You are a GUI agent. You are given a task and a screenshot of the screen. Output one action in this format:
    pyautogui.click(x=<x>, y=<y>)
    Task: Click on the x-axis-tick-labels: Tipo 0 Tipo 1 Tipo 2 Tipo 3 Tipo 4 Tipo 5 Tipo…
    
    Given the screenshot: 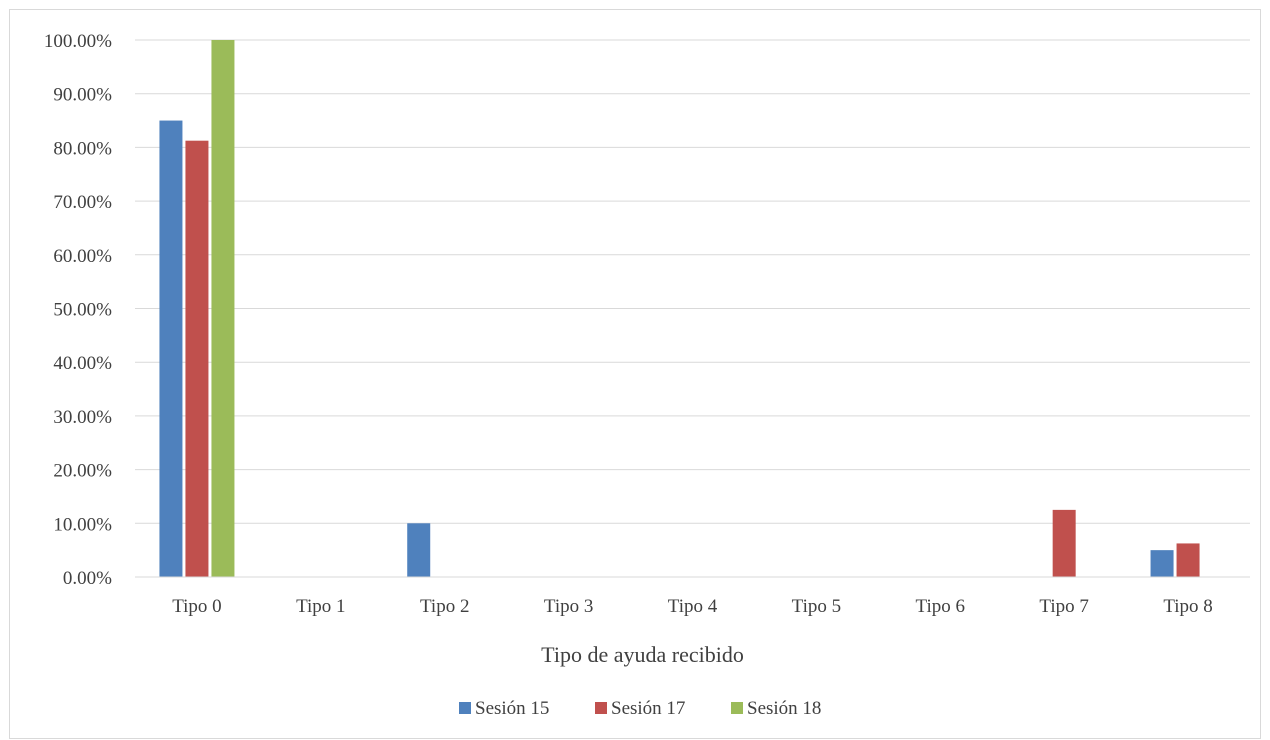 What is the action you would take?
    pyautogui.click(x=692, y=606)
    